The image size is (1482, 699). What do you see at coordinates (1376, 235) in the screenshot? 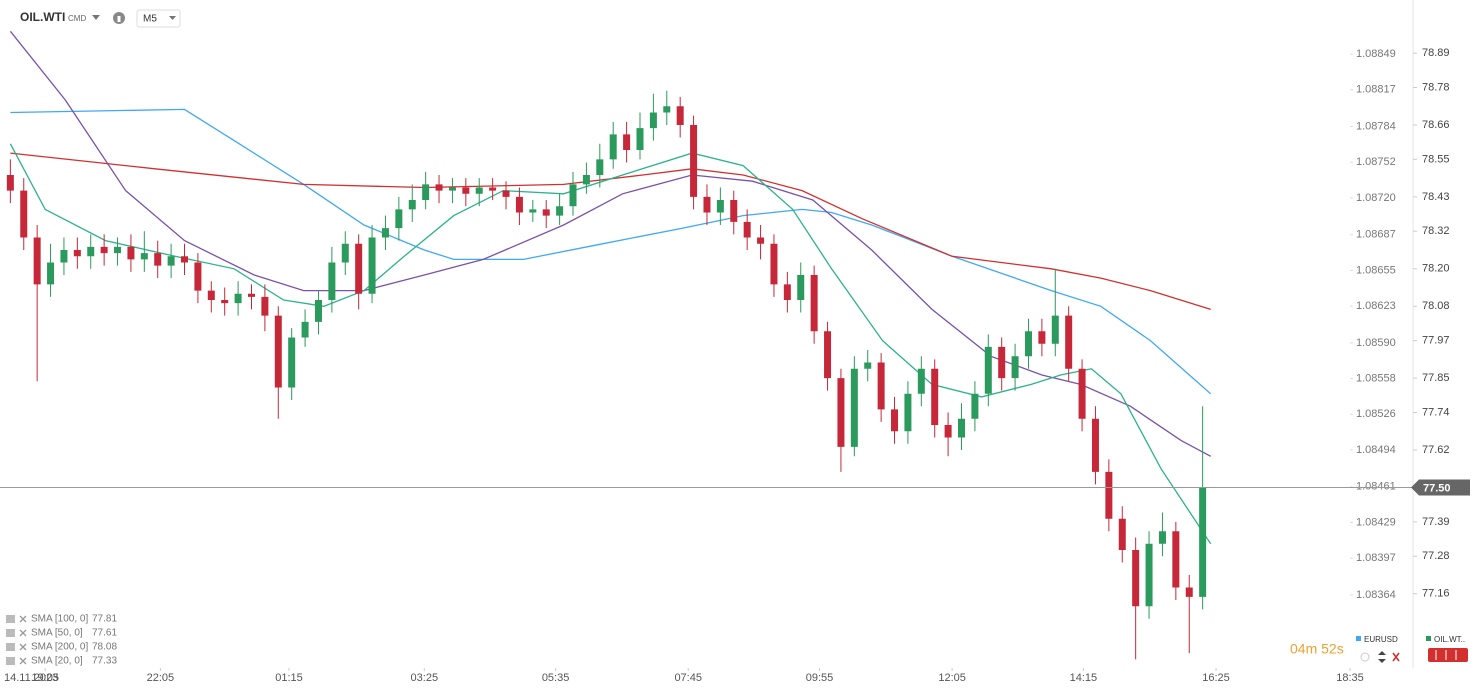
I see `y2-tick-label: 1.08687` at bounding box center [1376, 235].